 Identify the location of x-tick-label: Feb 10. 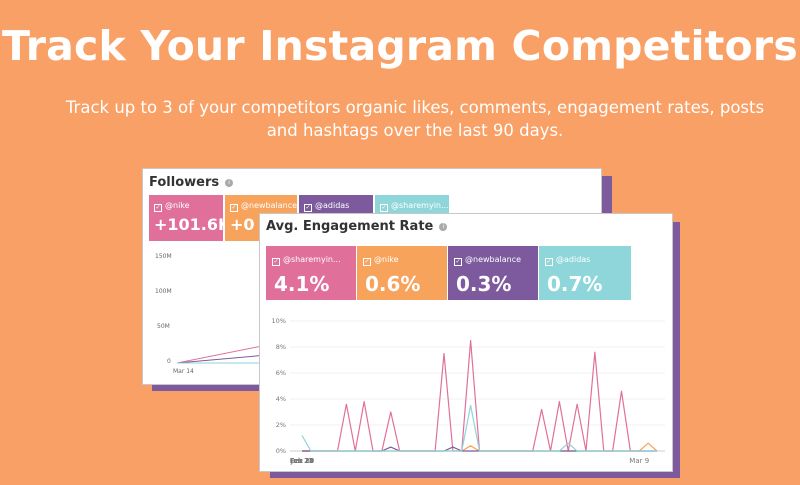
(302, 461).